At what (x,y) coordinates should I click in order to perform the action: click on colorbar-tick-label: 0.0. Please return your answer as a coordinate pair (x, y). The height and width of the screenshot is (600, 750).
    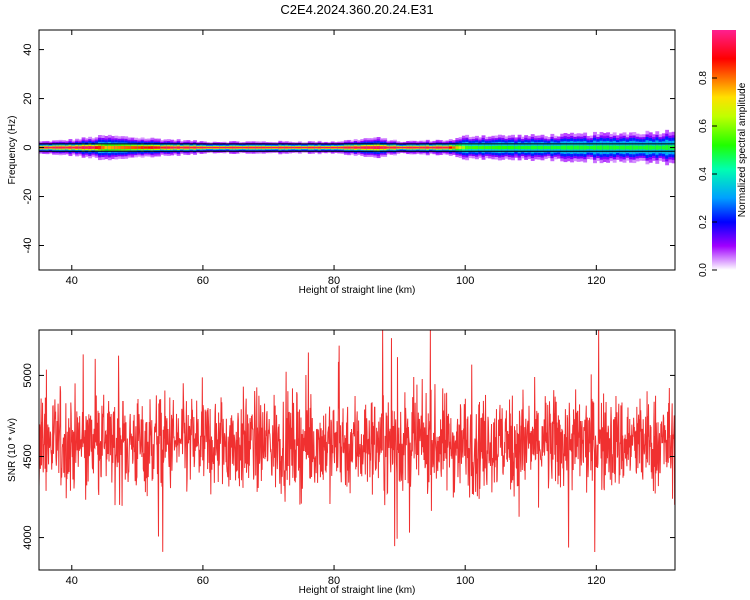
    Looking at the image, I should click on (703, 270).